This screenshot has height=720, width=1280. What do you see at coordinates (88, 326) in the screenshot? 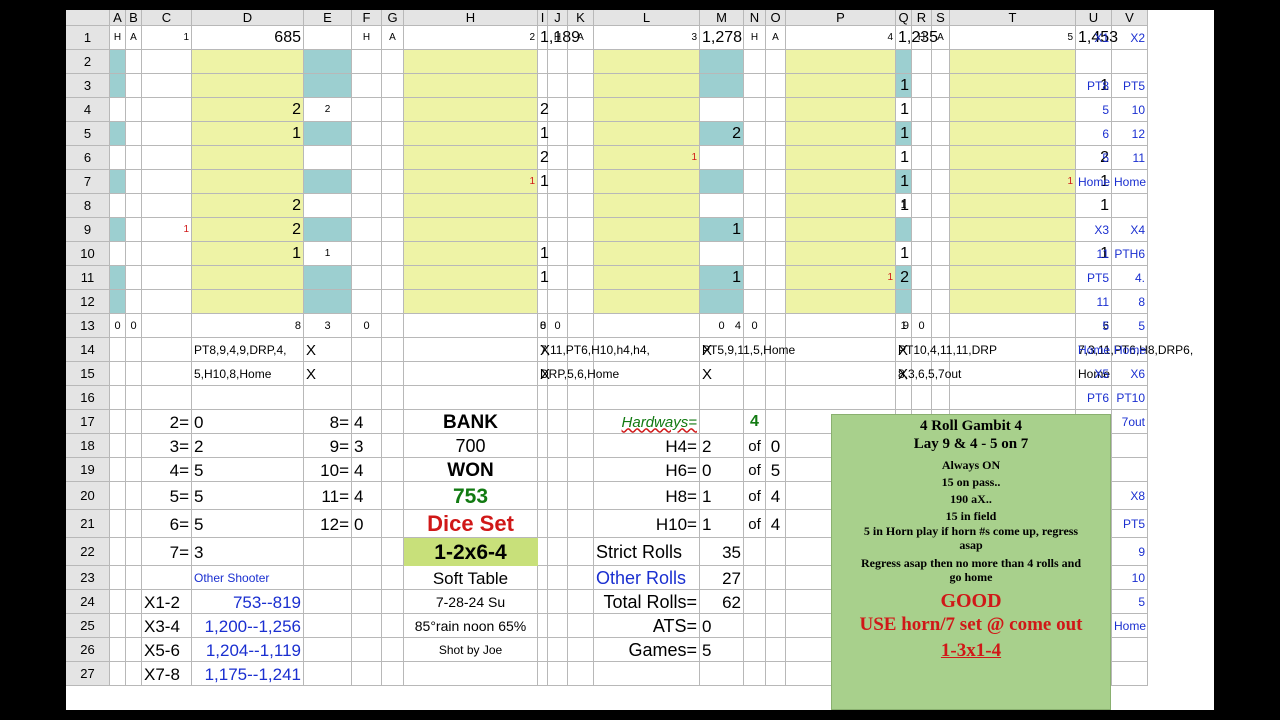
I see `row-header-13: 13` at bounding box center [88, 326].